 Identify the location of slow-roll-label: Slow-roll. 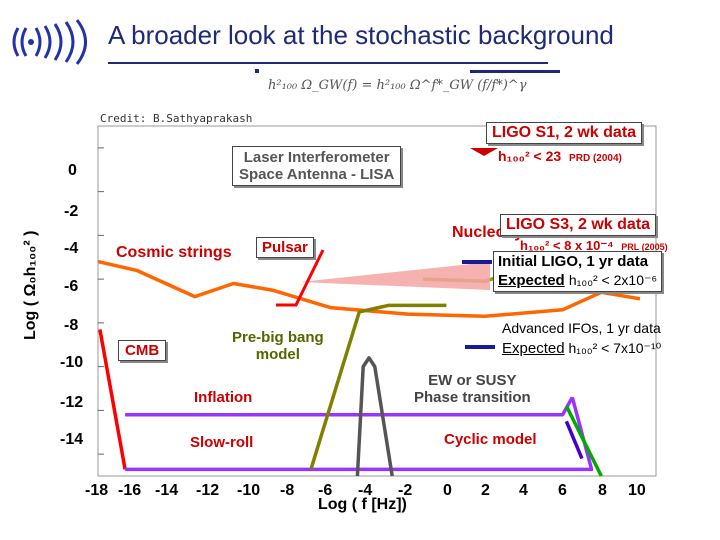
(222, 442).